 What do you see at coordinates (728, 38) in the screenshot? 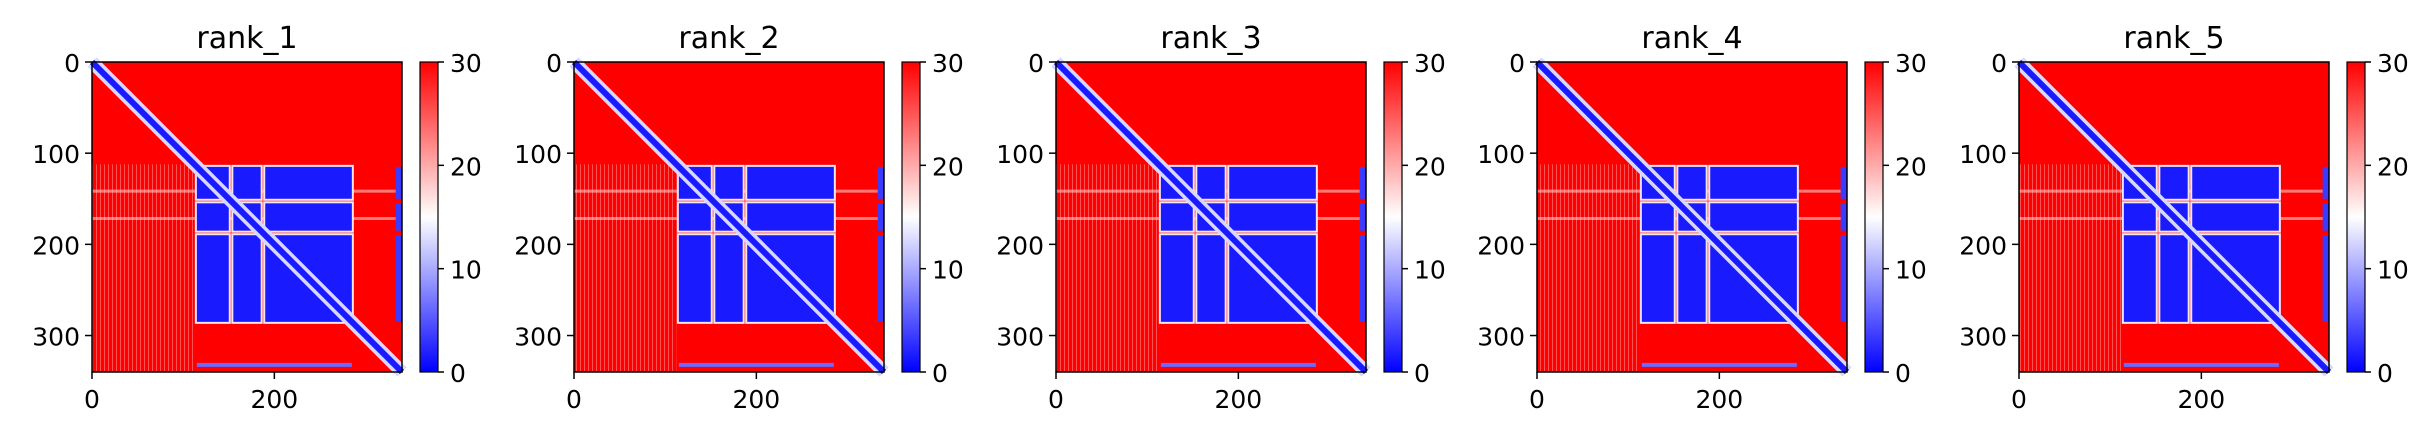
I see `panel-title: rank_2` at bounding box center [728, 38].